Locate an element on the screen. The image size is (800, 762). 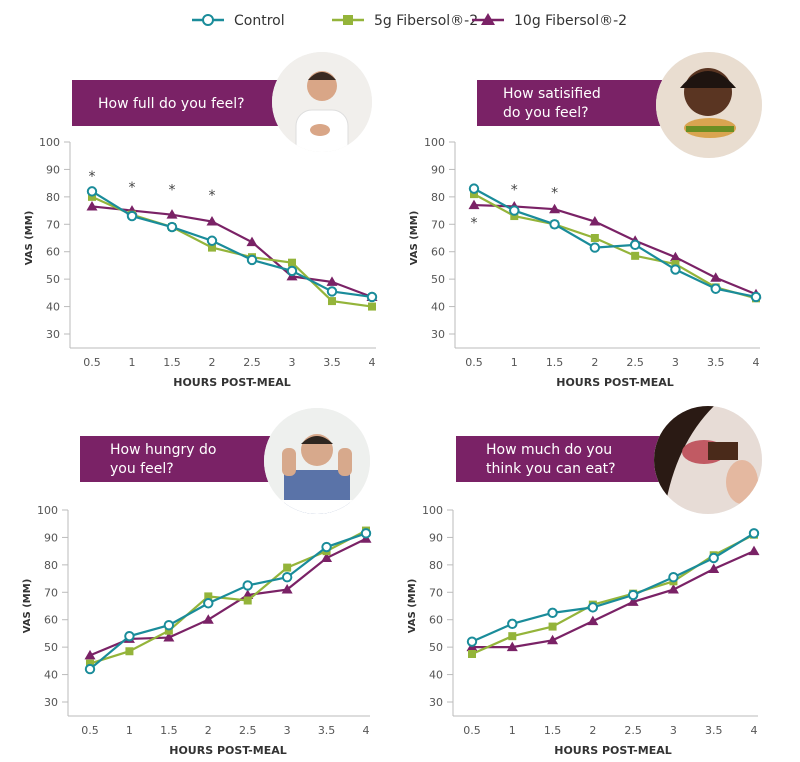
y-tick-label: 100 is located at coordinates (434, 142).